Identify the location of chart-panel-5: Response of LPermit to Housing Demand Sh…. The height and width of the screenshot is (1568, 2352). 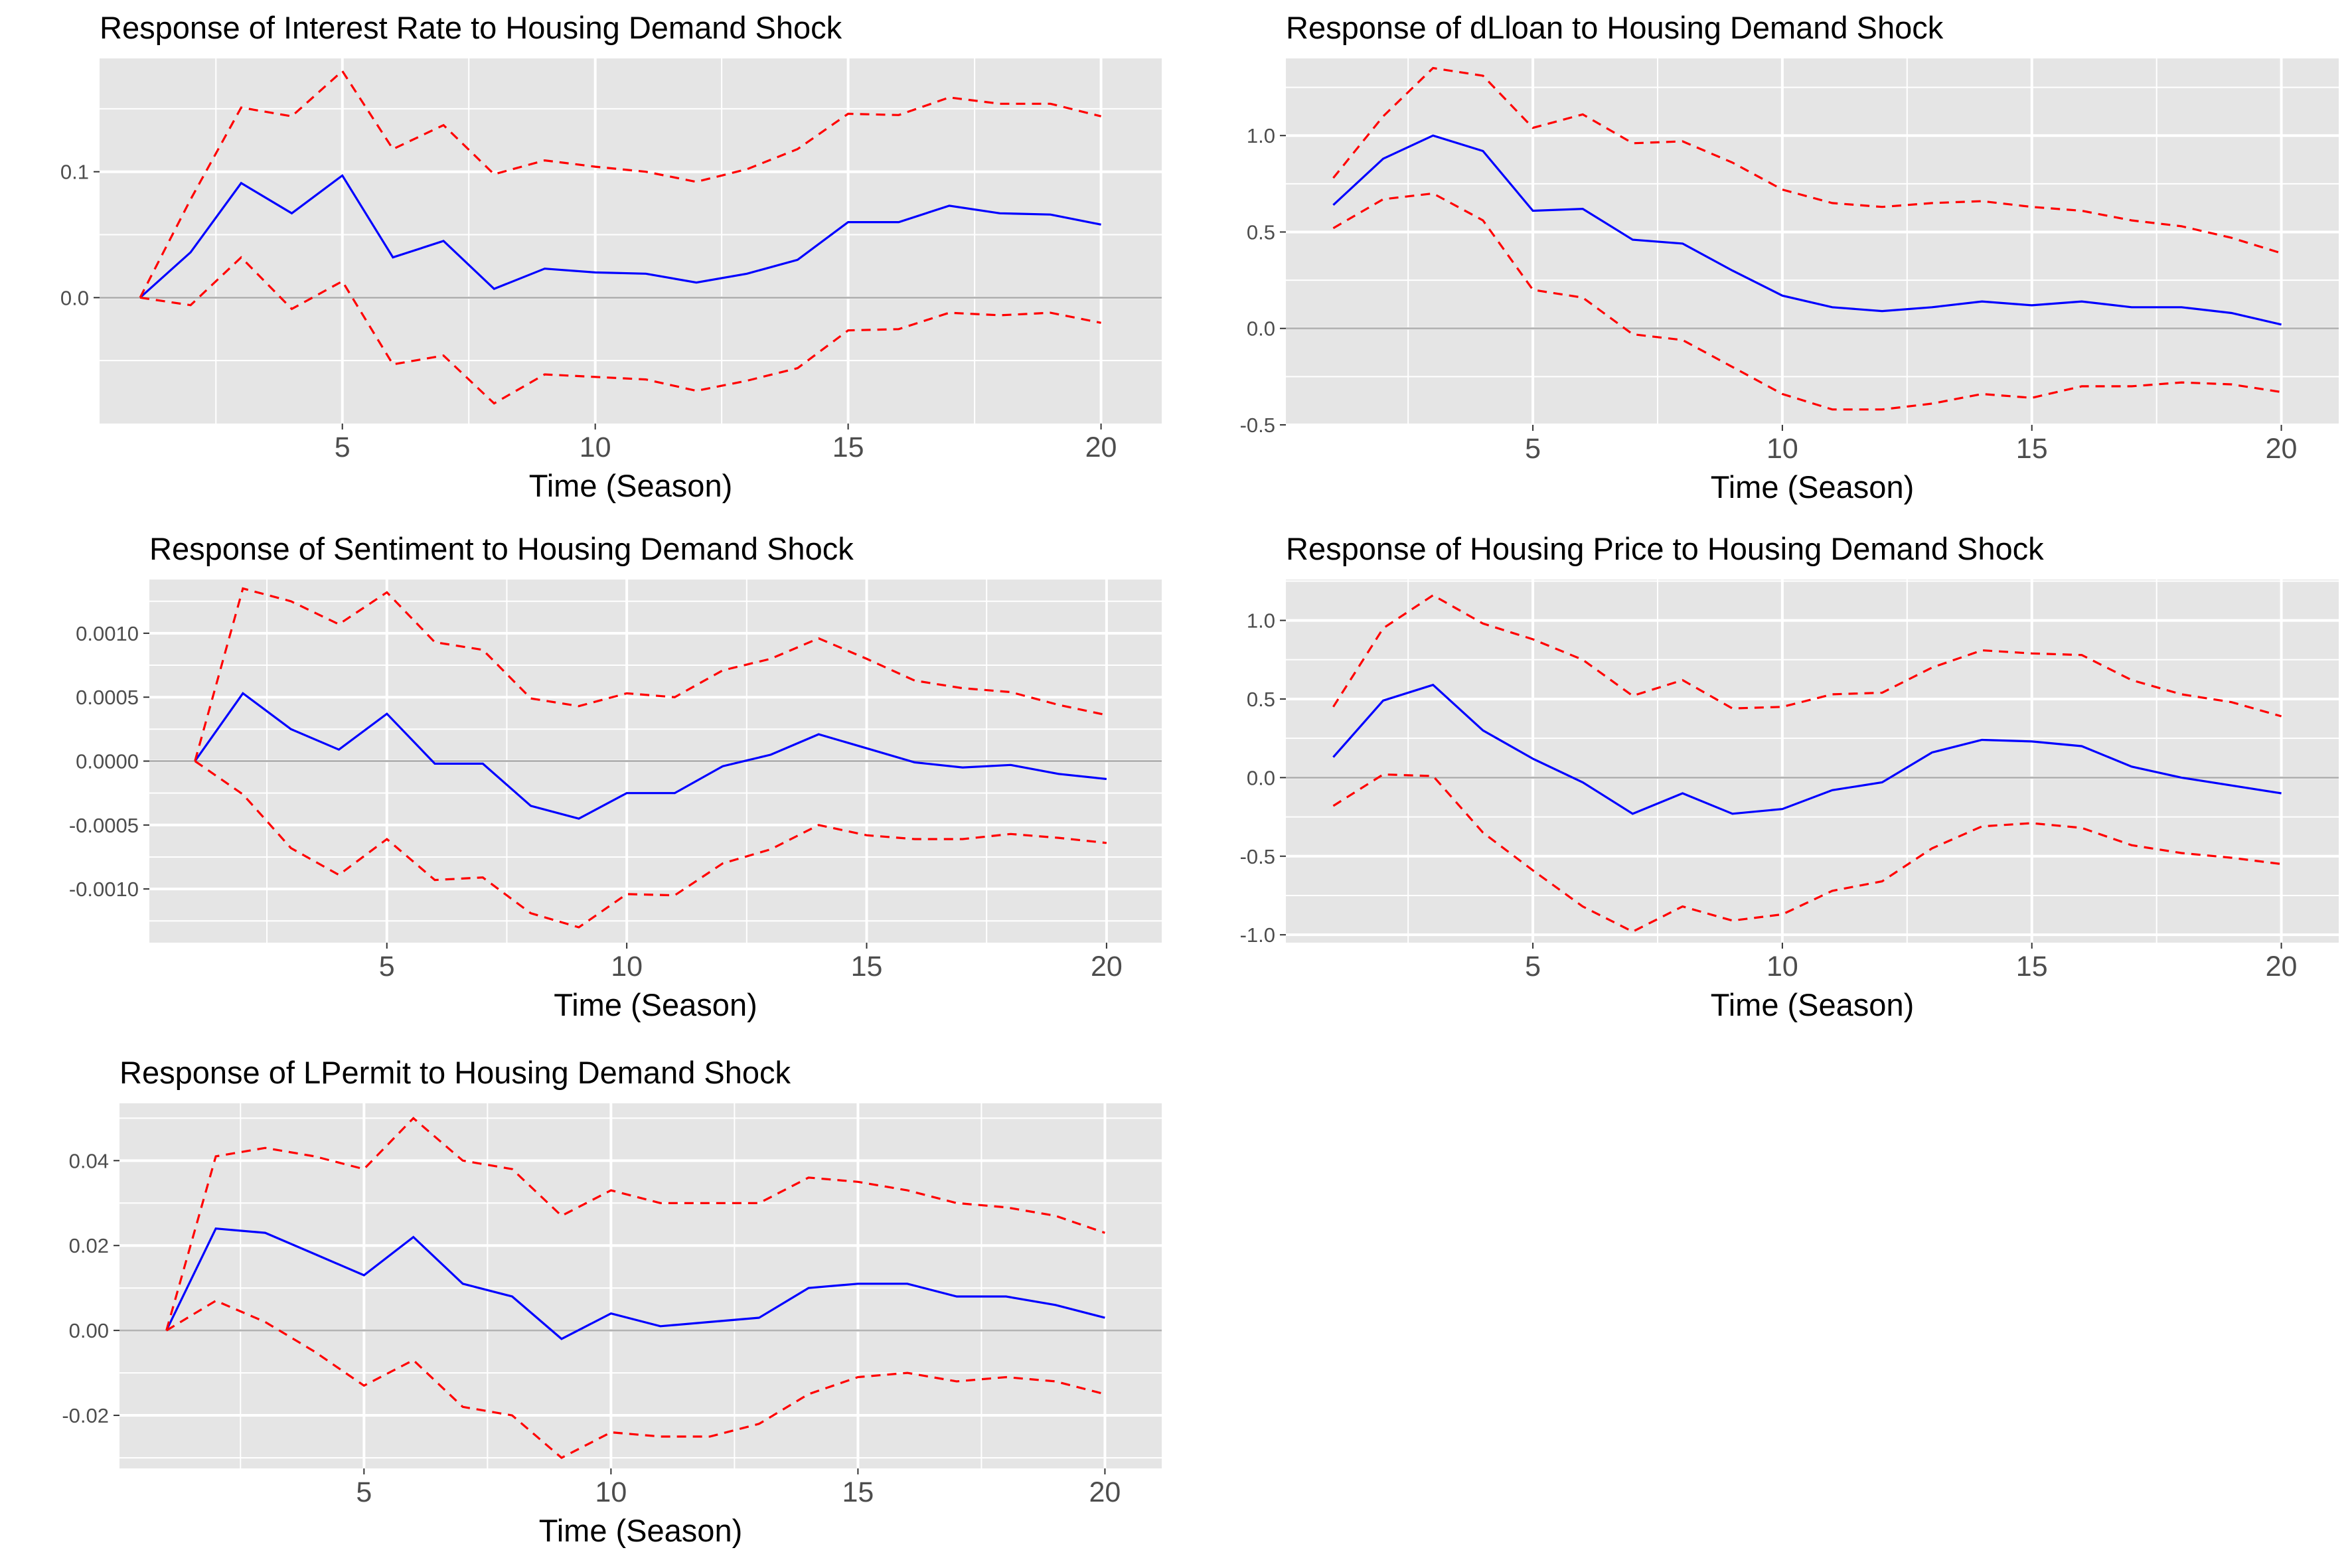
(612, 1302).